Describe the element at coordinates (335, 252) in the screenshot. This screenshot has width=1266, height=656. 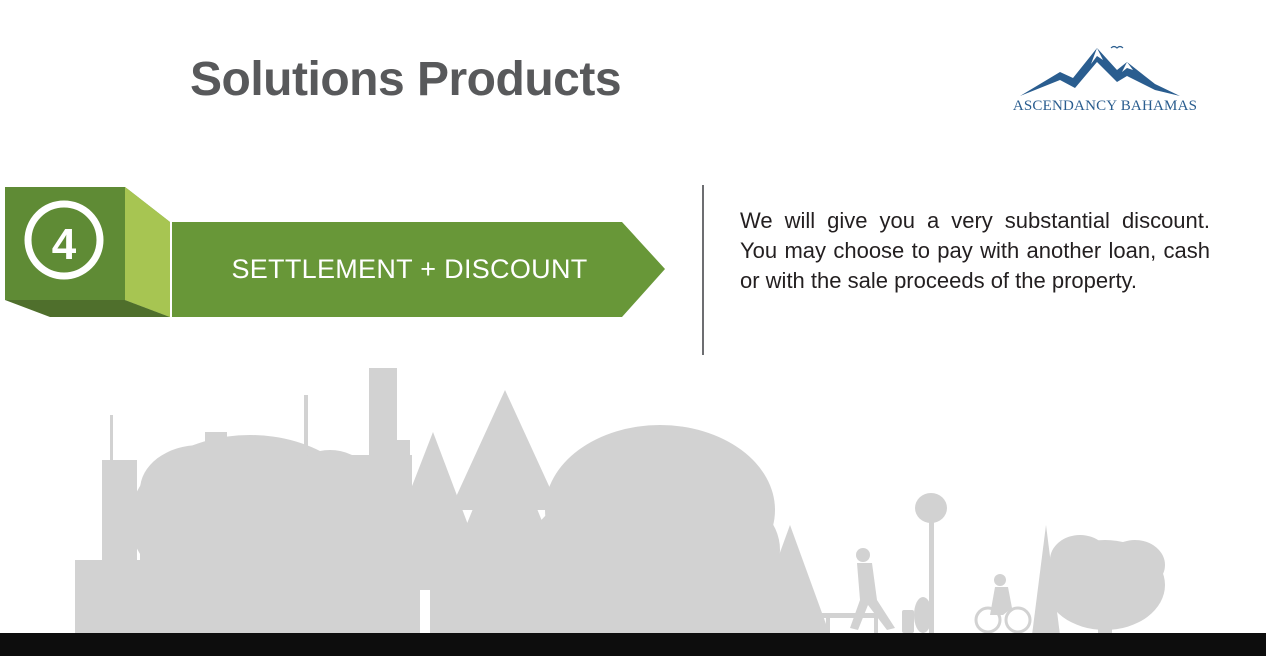
I see `step-shape` at that location.